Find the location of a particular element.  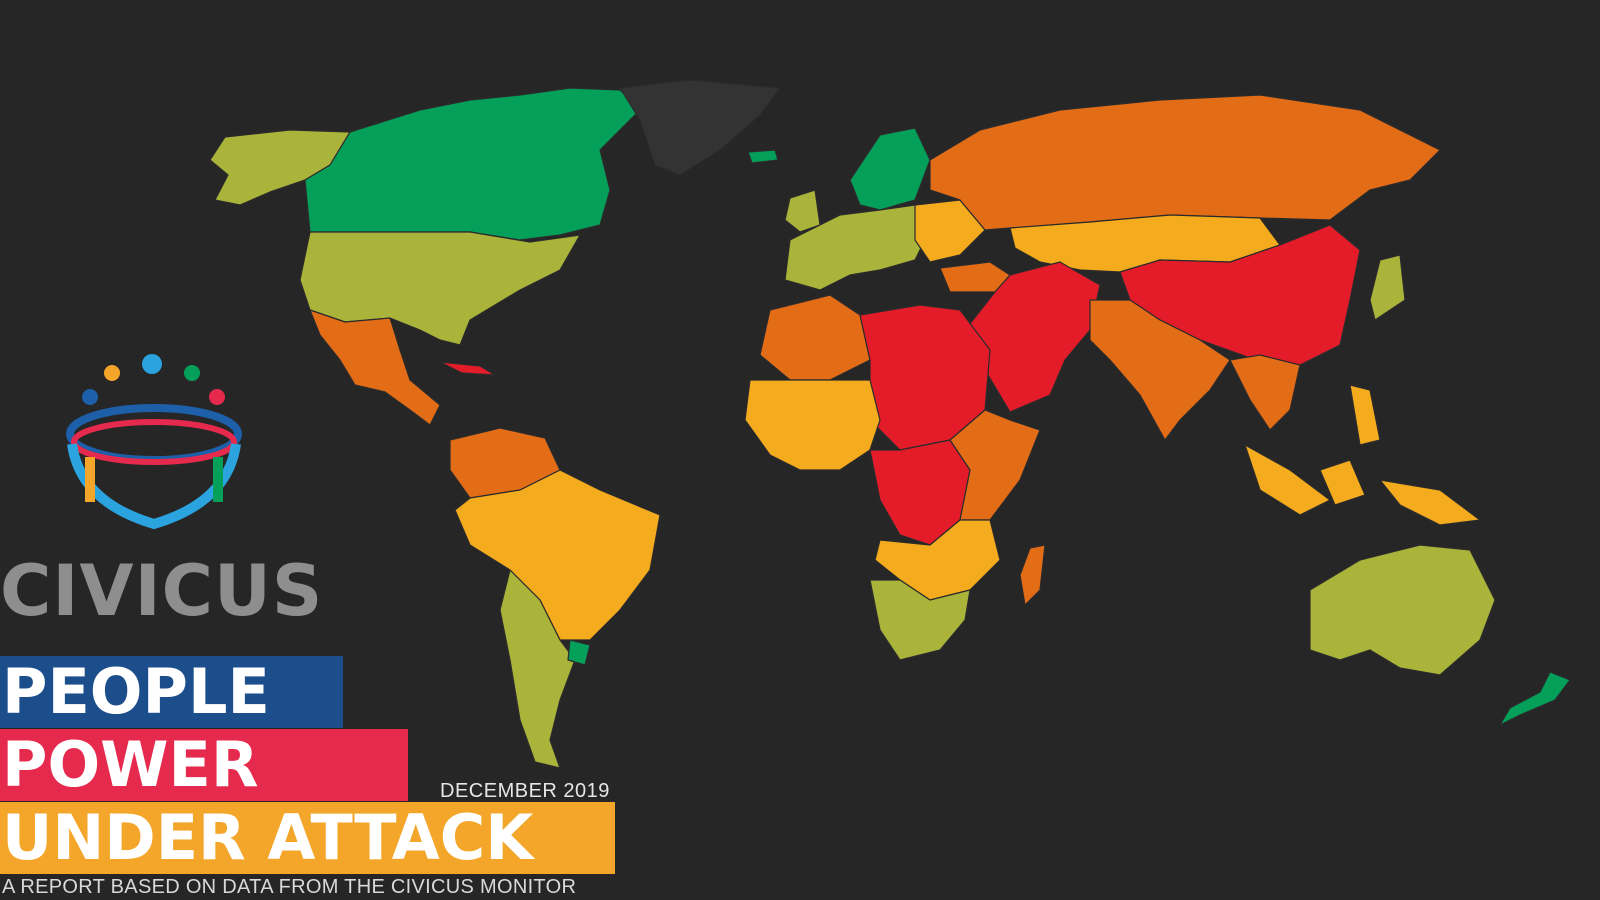

brand-name: CIVICUS is located at coordinates (162, 591).